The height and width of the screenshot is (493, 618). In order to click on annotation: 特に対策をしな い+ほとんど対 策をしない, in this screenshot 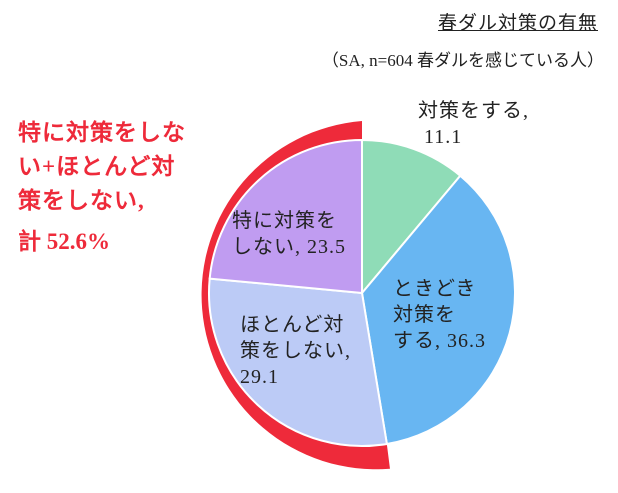, I will do `click(102, 166)`.